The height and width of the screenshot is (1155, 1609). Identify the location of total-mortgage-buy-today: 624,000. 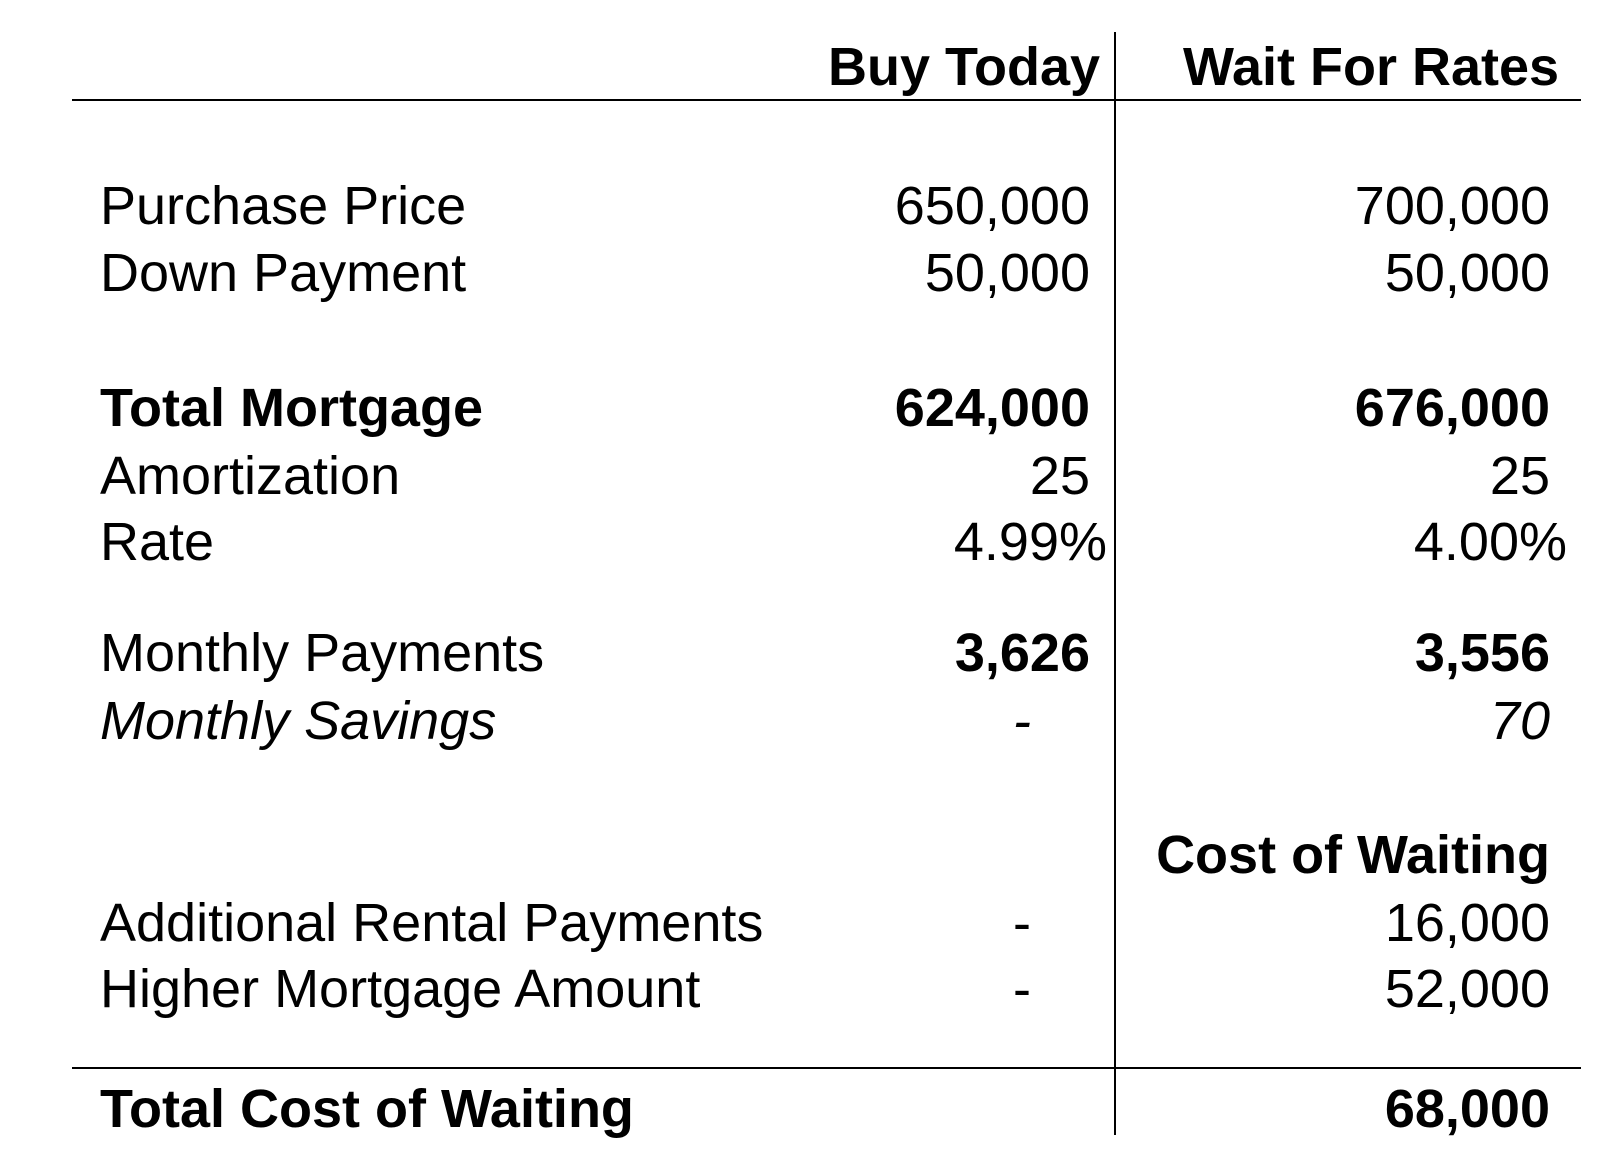
(992, 408).